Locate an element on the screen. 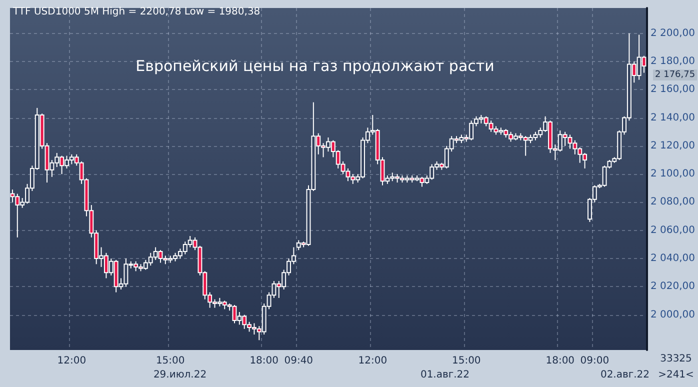 The height and width of the screenshot is (387, 698). text: 01.авг.22 is located at coordinates (445, 375).